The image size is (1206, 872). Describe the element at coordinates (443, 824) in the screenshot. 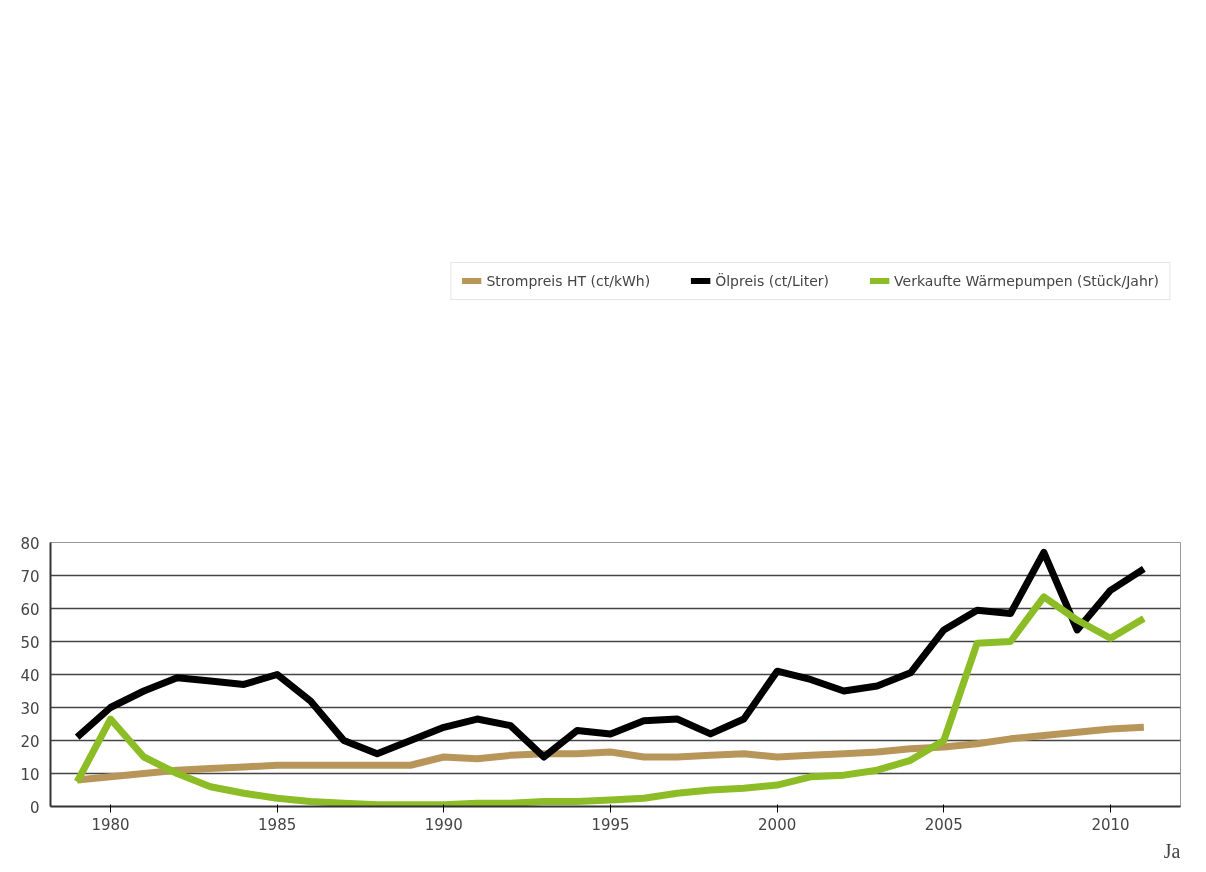

I see `x-tick-label: 1990` at that location.